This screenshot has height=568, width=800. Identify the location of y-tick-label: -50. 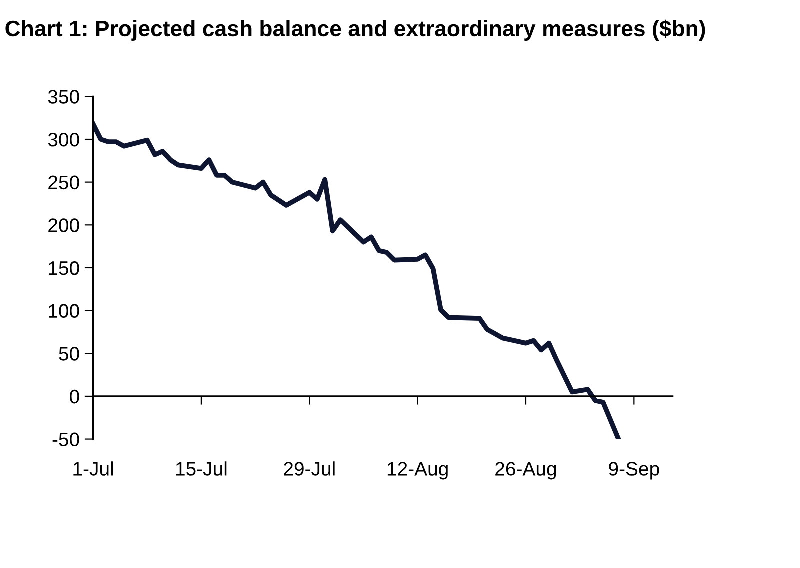
(66, 439).